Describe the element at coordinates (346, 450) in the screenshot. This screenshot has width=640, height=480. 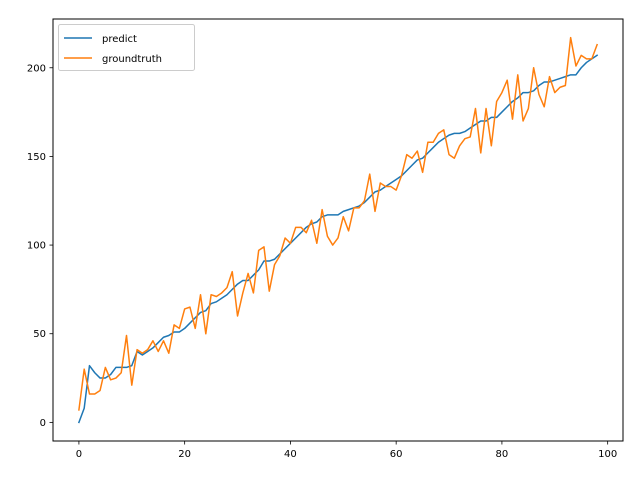
I see `x-axis-ticks: 0 20 40 60 80 100` at that location.